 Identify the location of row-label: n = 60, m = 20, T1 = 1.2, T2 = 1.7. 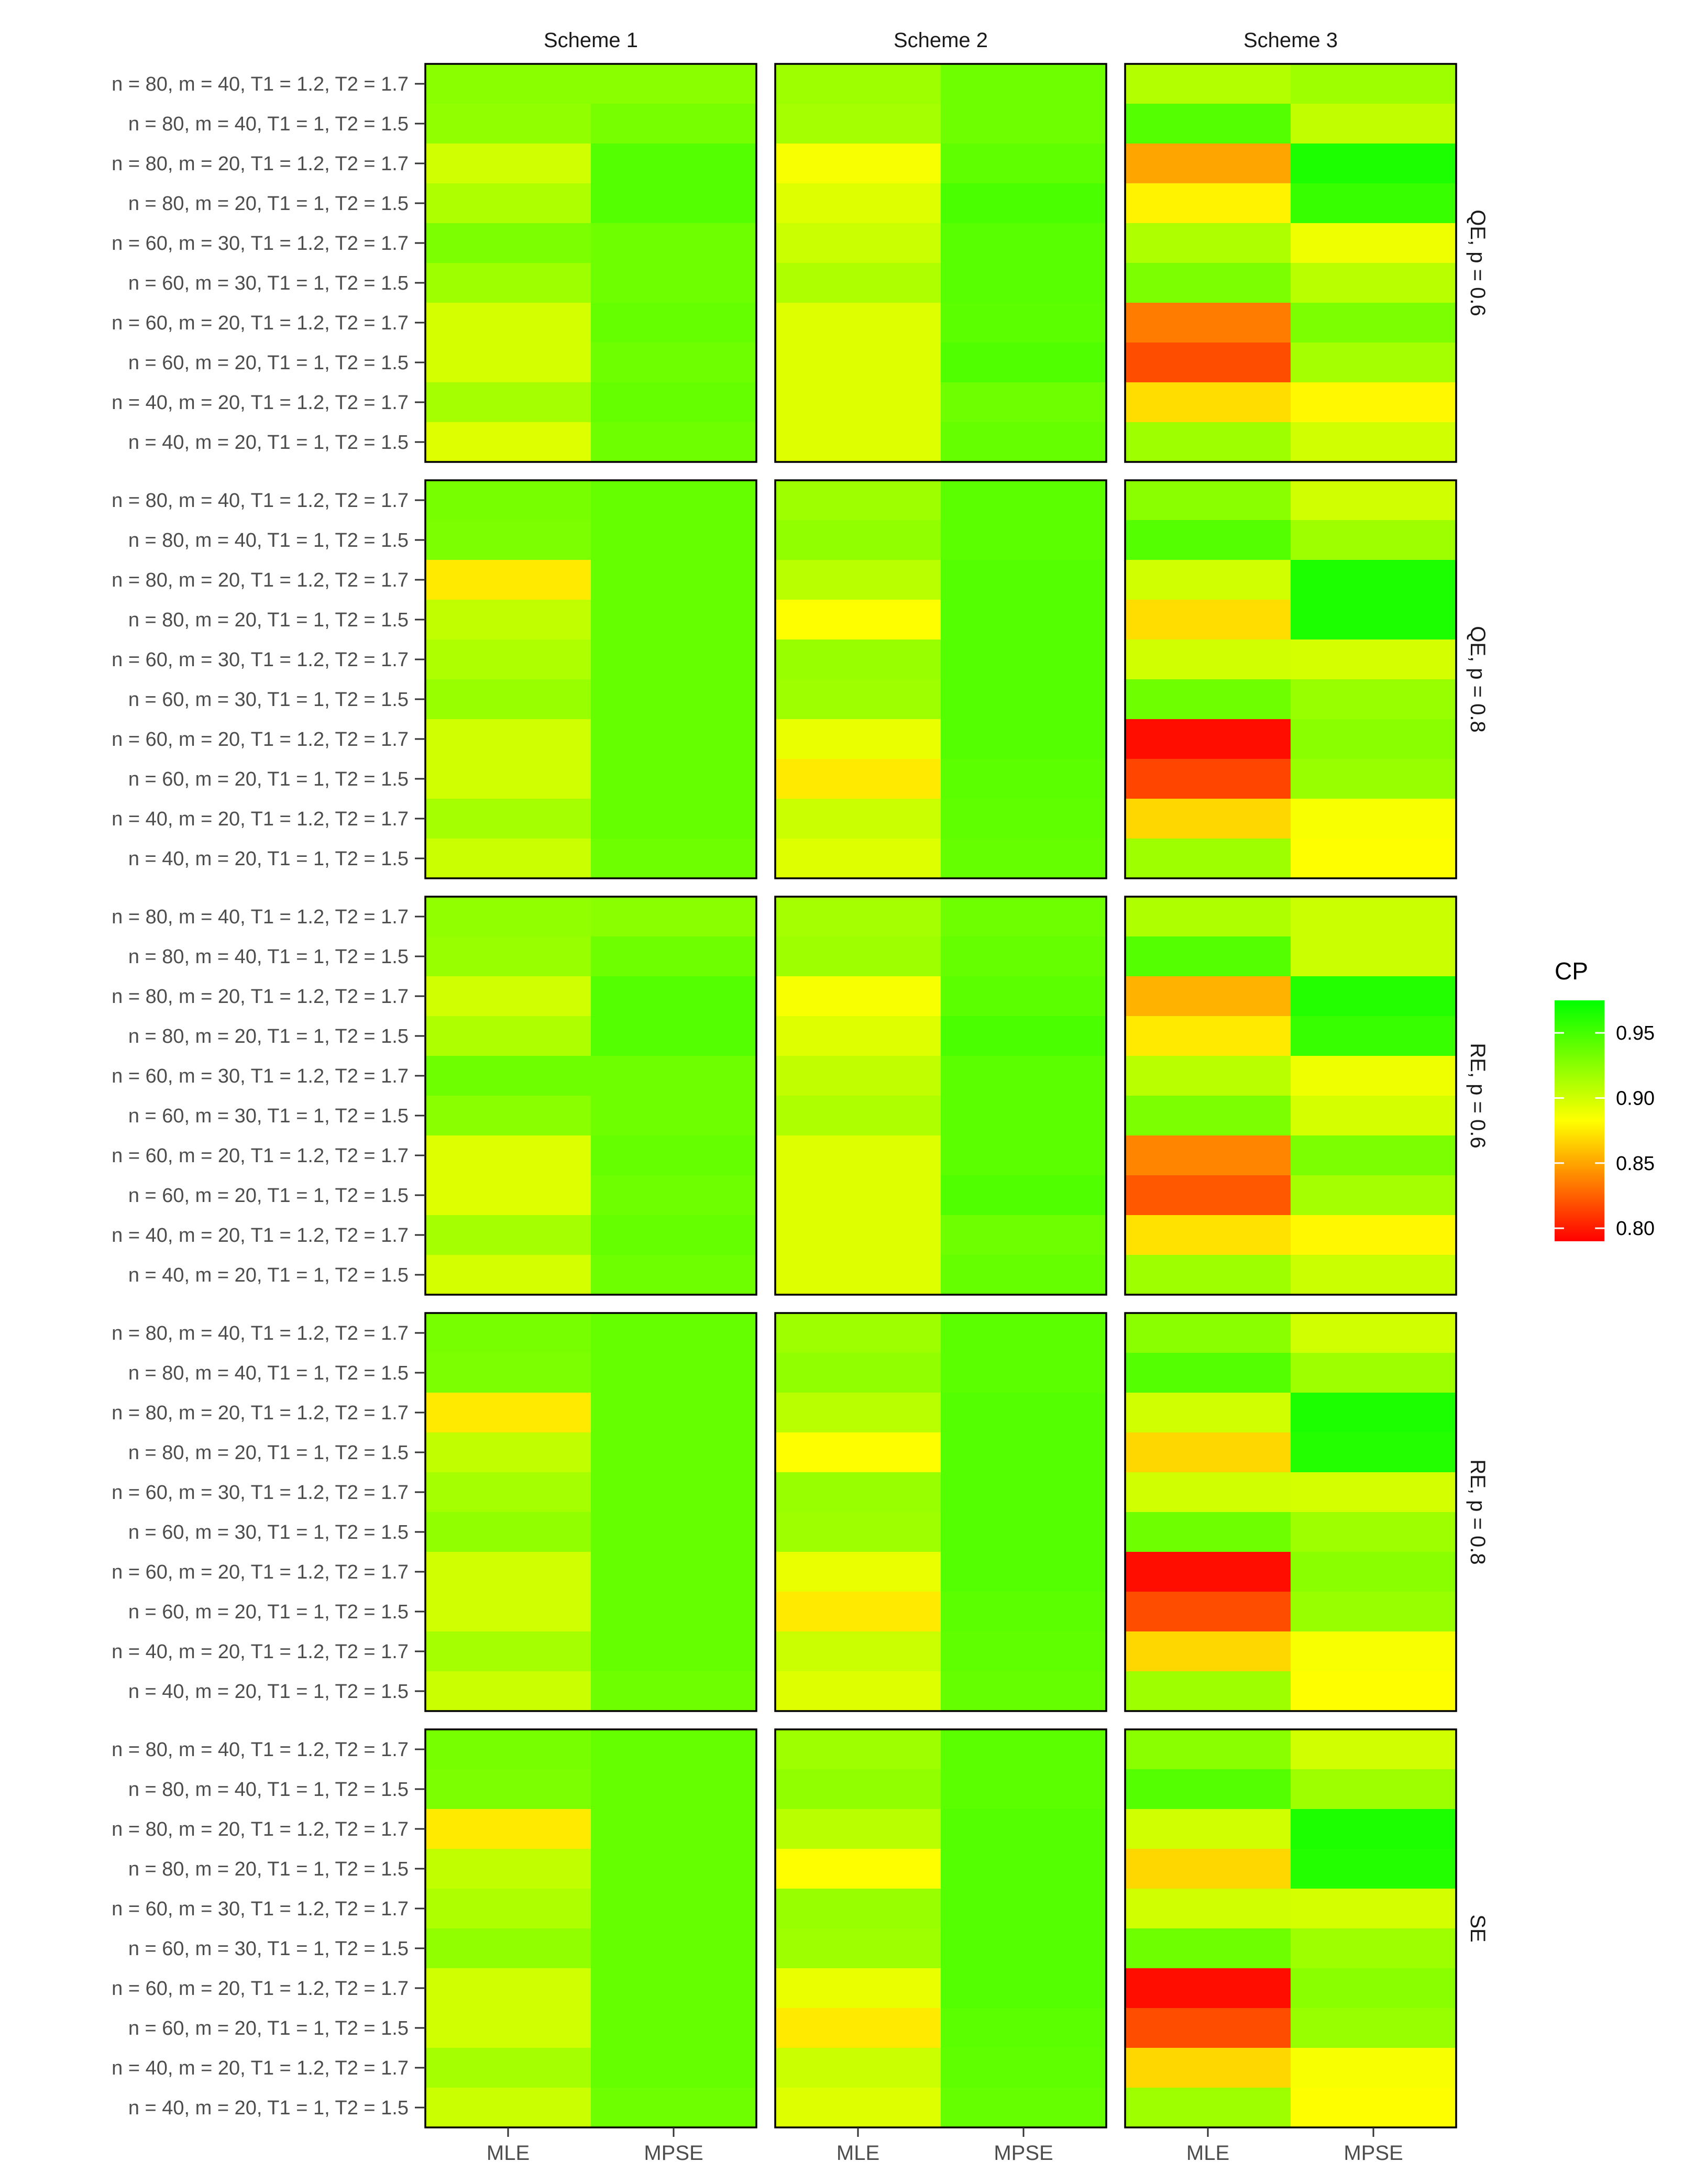
(260, 740).